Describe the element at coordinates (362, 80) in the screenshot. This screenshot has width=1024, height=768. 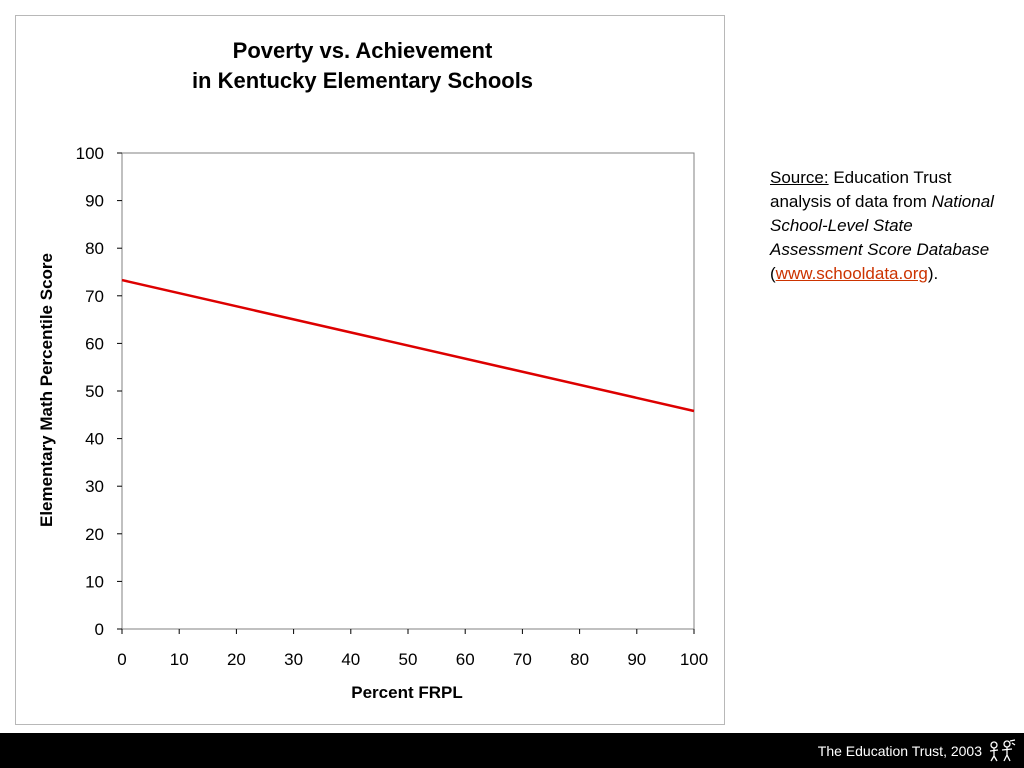
I see `chart-title-line-2: in Kentucky Elementary Schools` at that location.